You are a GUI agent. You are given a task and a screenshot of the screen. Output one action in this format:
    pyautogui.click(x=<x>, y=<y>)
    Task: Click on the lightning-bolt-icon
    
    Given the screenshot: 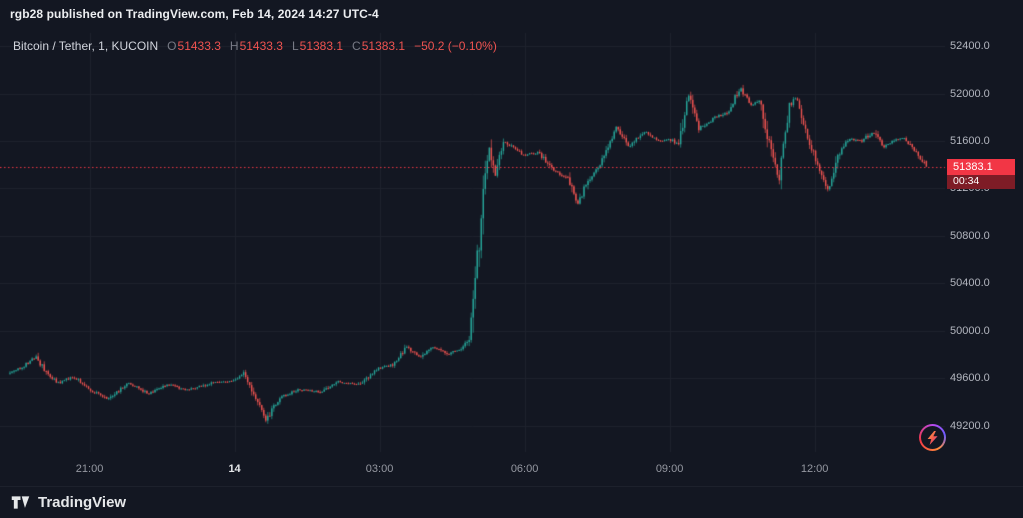 What is the action you would take?
    pyautogui.click(x=932, y=437)
    